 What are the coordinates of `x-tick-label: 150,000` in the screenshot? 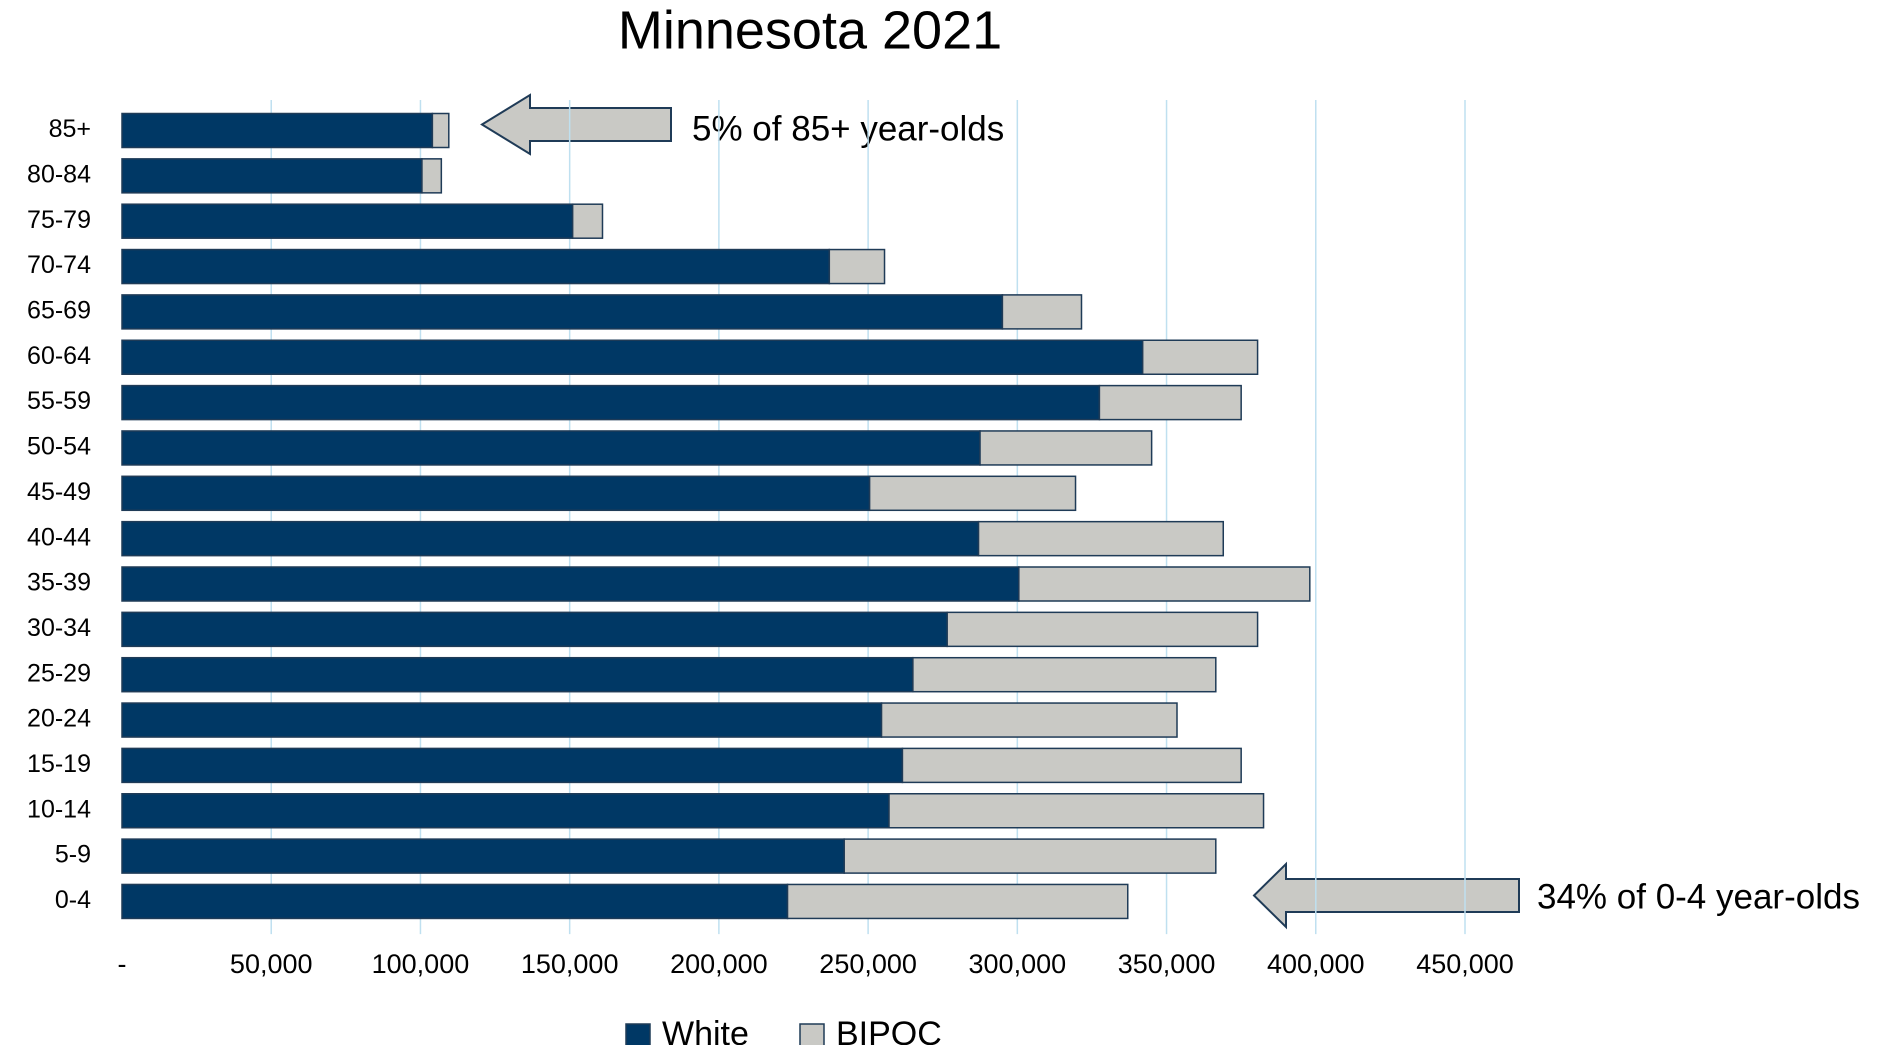 It's located at (570, 964).